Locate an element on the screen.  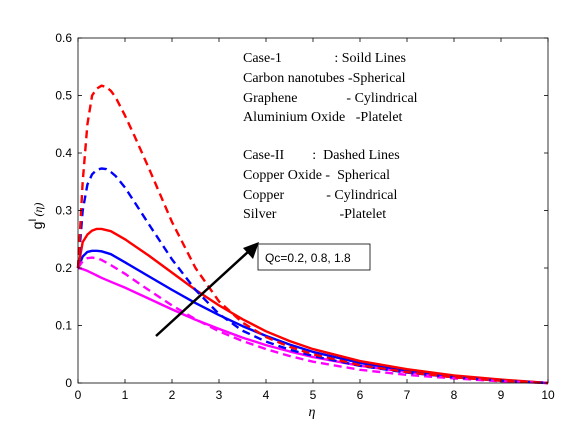
annotation-line-8: Copper - Cylindrical is located at coordinates (320, 195).